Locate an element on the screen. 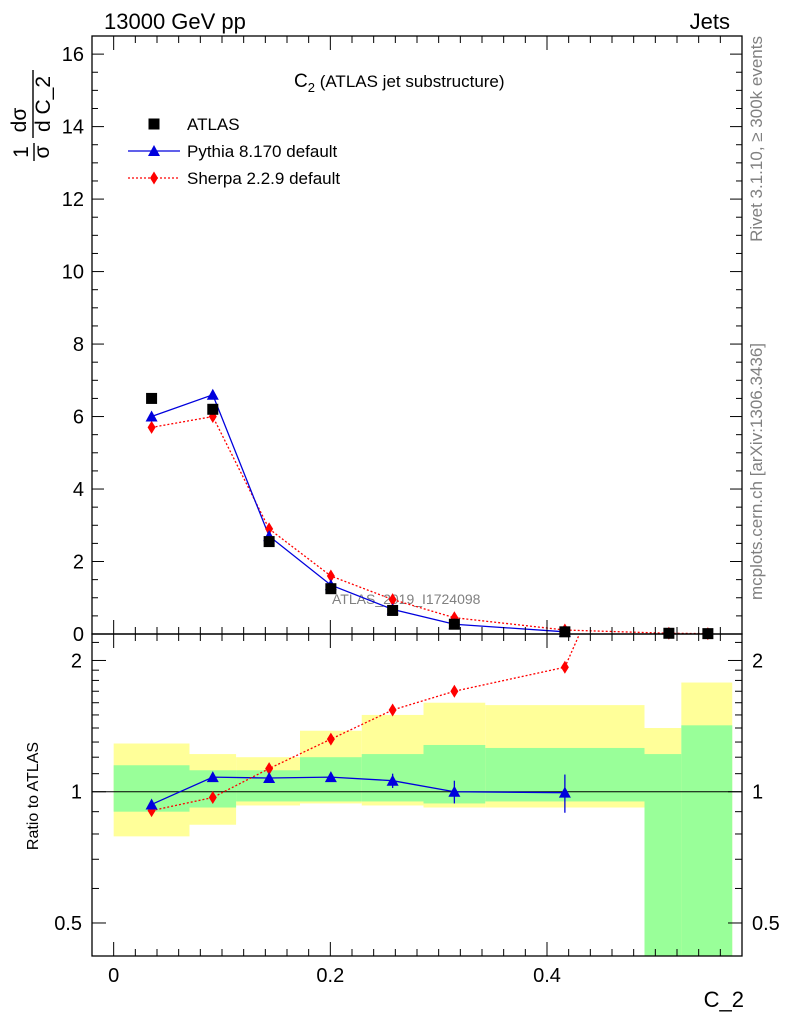 The height and width of the screenshot is (1024, 786). header-process: Jets is located at coordinates (710, 21).